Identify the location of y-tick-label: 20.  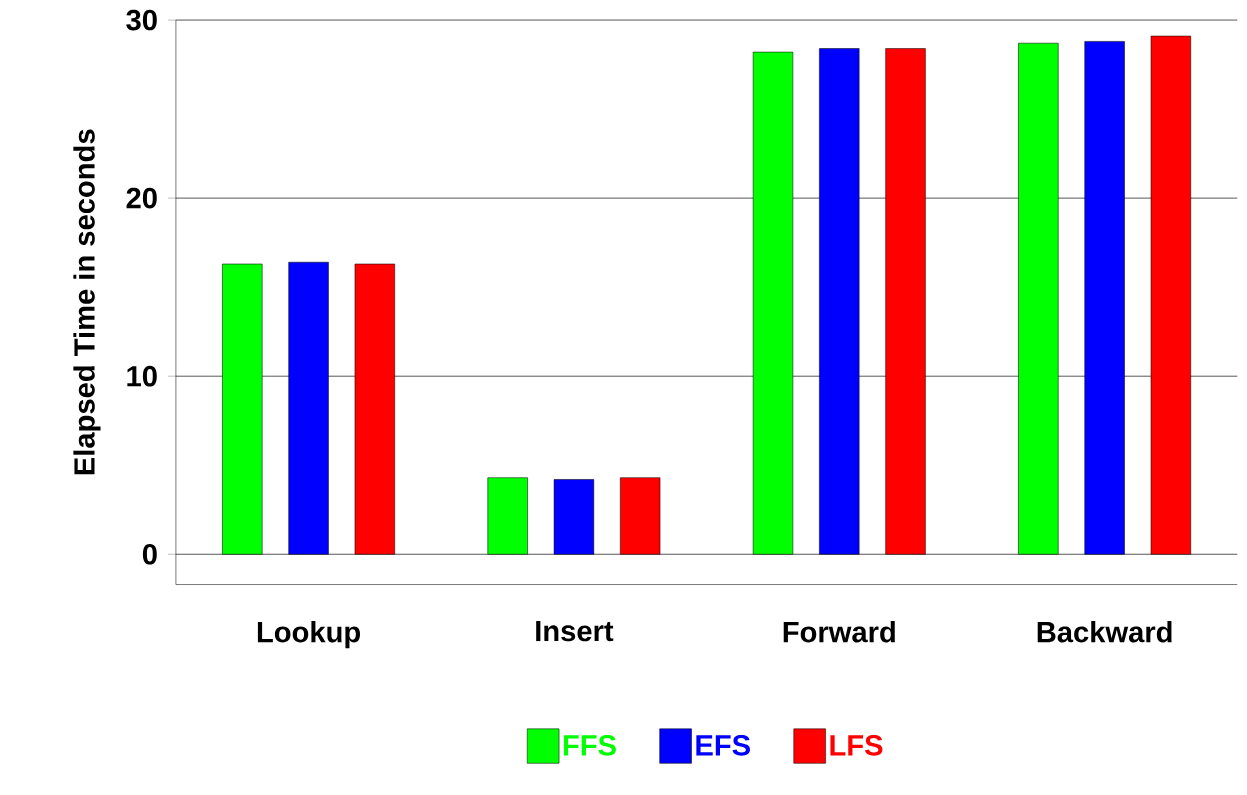
(141, 198).